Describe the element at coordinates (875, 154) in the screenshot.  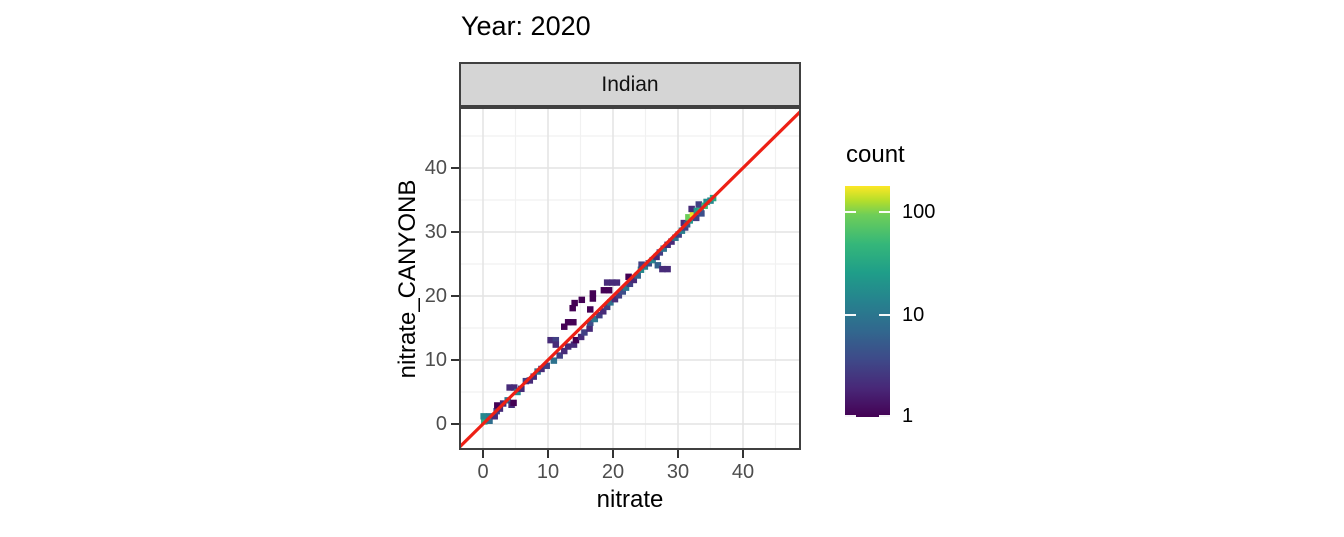
I see `legend-title: count` at that location.